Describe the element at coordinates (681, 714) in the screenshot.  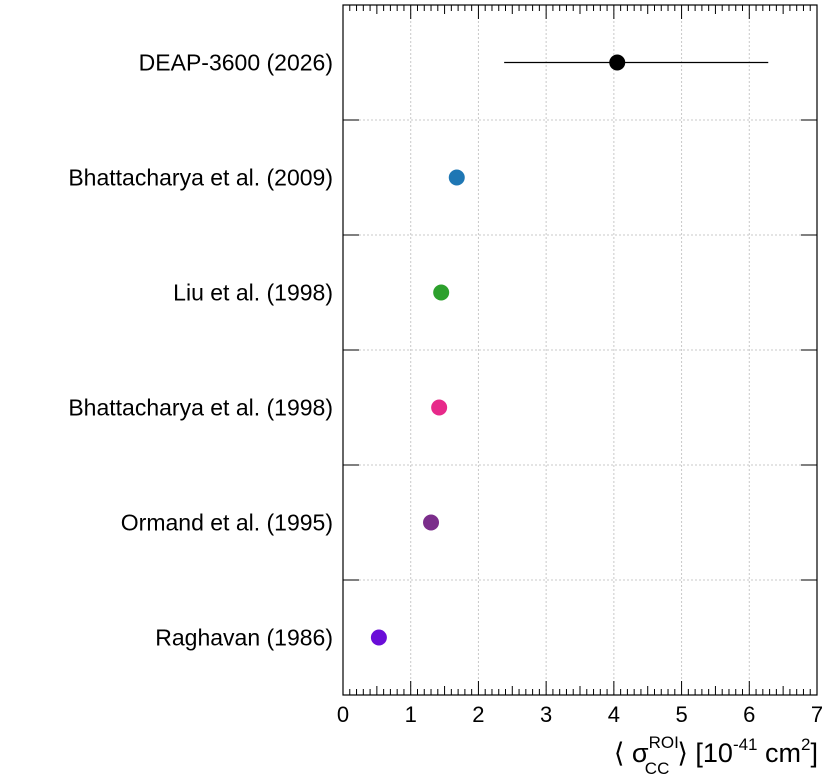
I see `x-tick-label: 5` at that location.